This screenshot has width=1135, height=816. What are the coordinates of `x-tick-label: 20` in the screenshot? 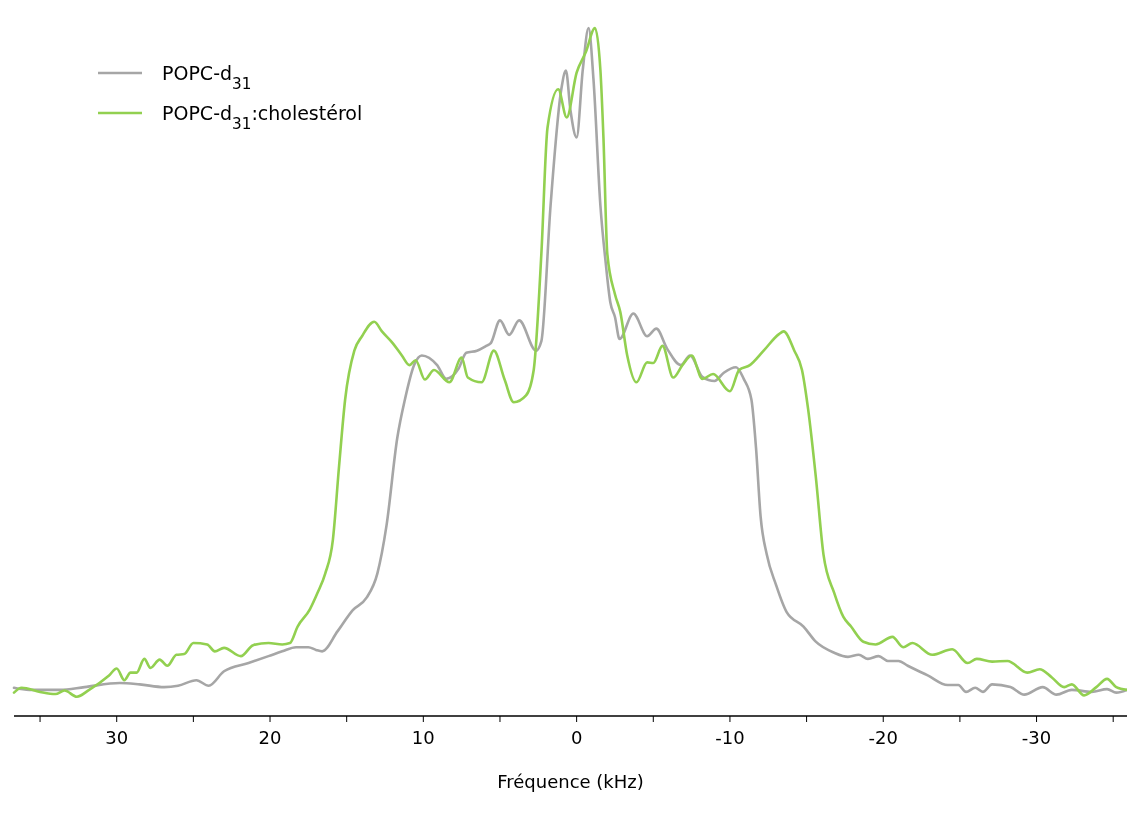 It's located at (270, 737).